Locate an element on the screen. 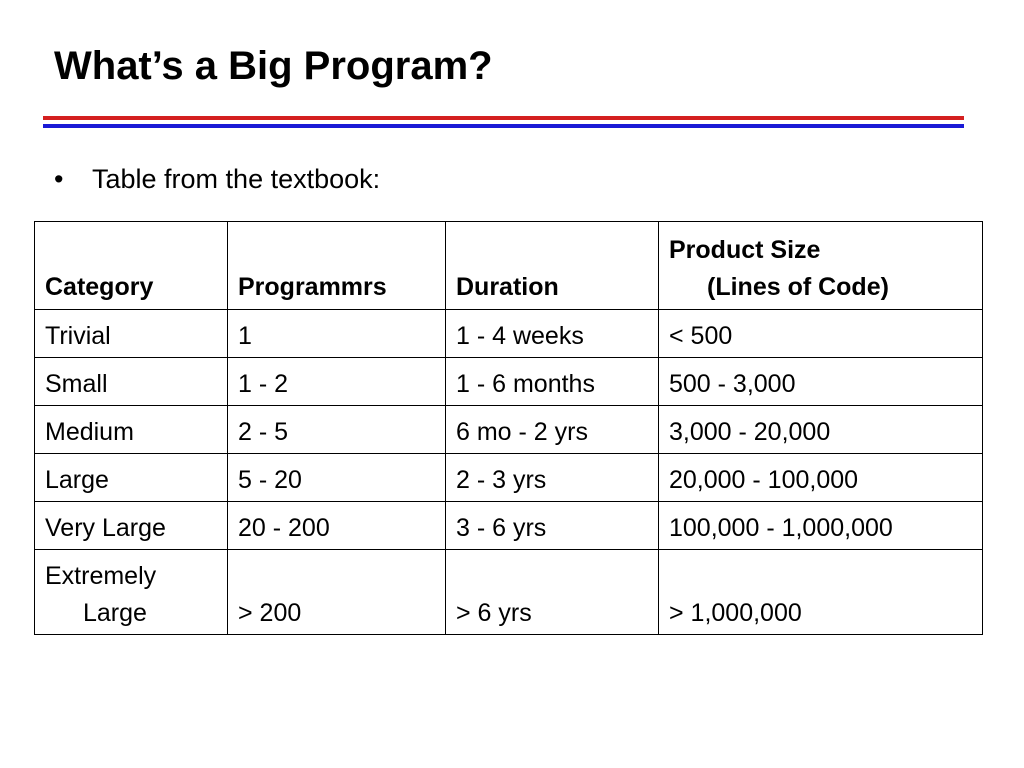  table-row: Trivial 1 1 - 4 weeks < 500 is located at coordinates (508, 333).